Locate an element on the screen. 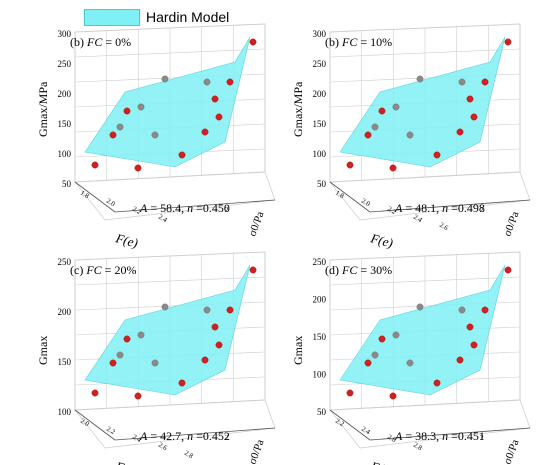 Image resolution: width=550 pixels, height=465 pixels. legend-label: Hardin Model is located at coordinates (188, 17).